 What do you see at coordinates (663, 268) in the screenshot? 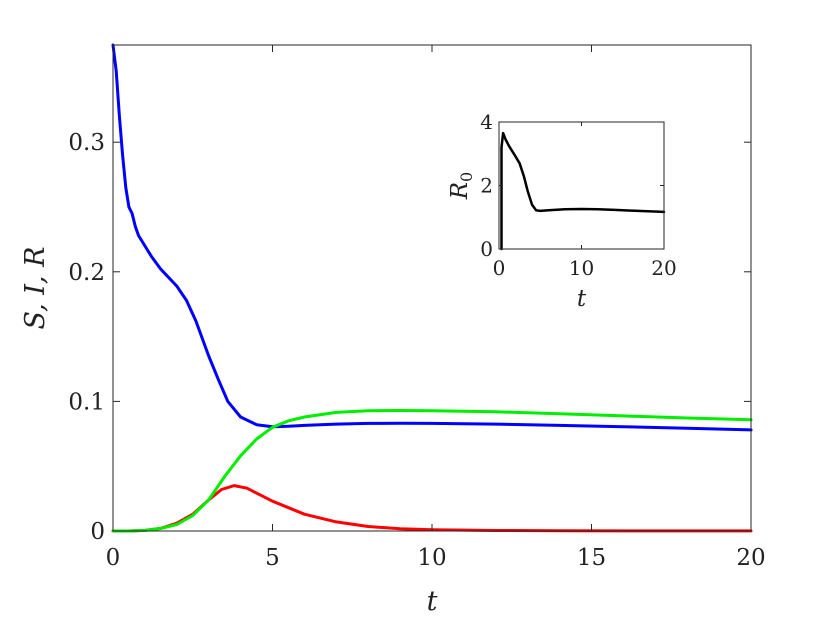
I see `inset-x-tick-label: 20` at bounding box center [663, 268].